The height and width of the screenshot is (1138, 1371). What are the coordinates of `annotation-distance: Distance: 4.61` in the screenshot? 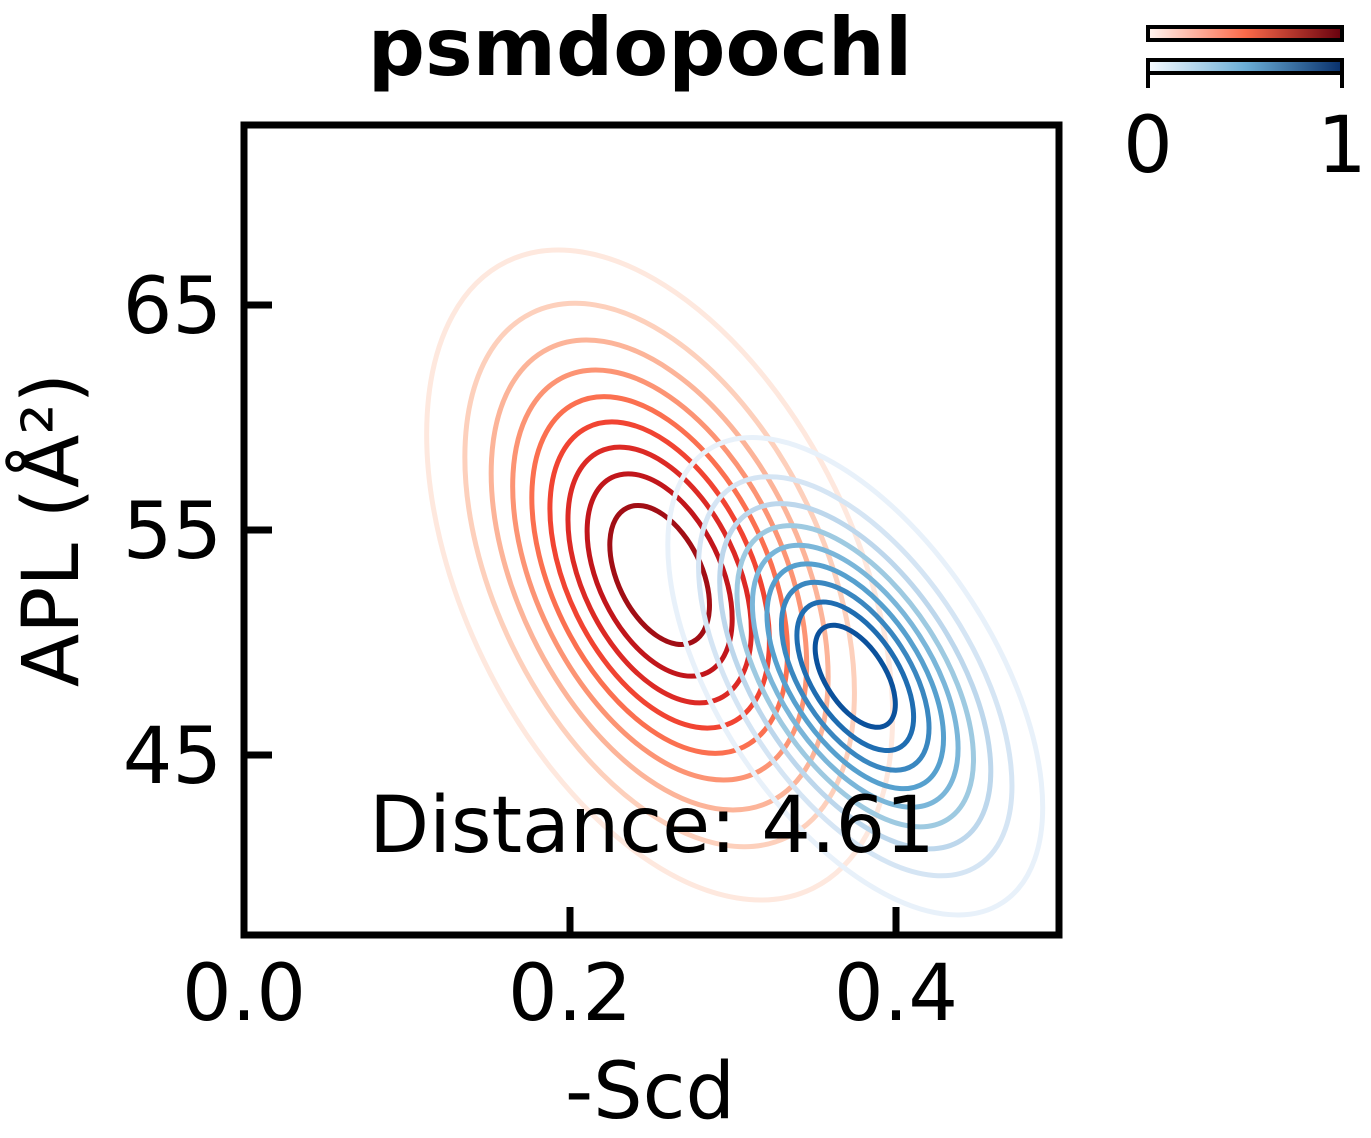 It's located at (652, 826).